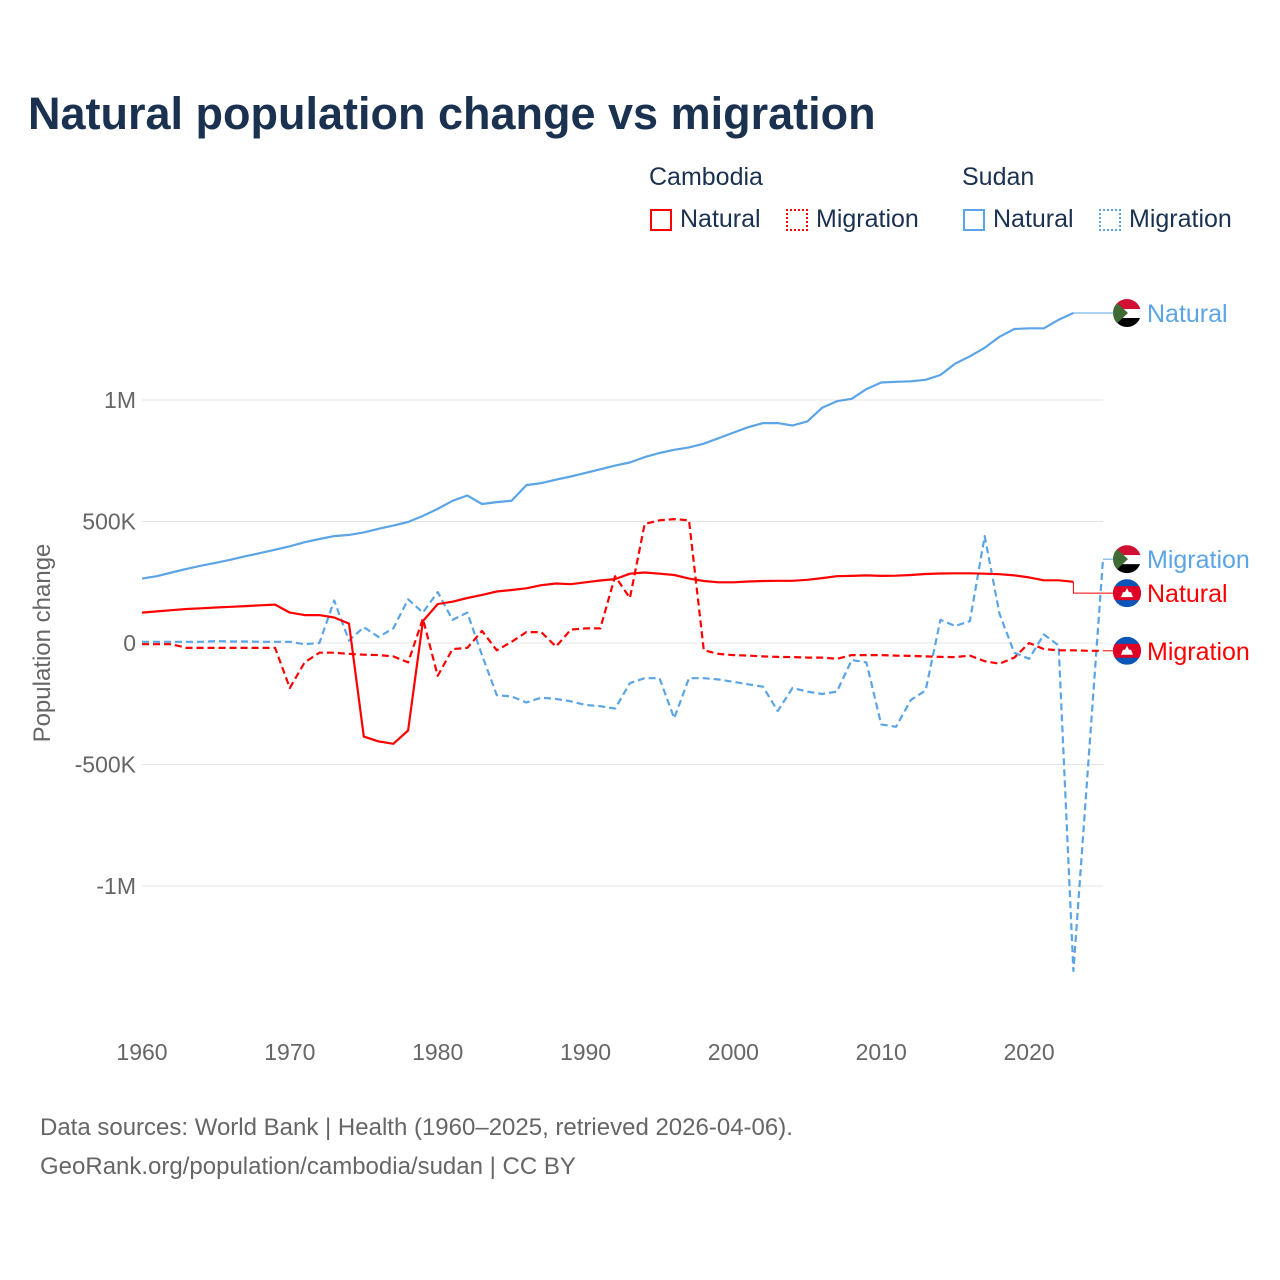 The height and width of the screenshot is (1280, 1280). What do you see at coordinates (1028, 1052) in the screenshot?
I see `x-tick-label: 2020` at bounding box center [1028, 1052].